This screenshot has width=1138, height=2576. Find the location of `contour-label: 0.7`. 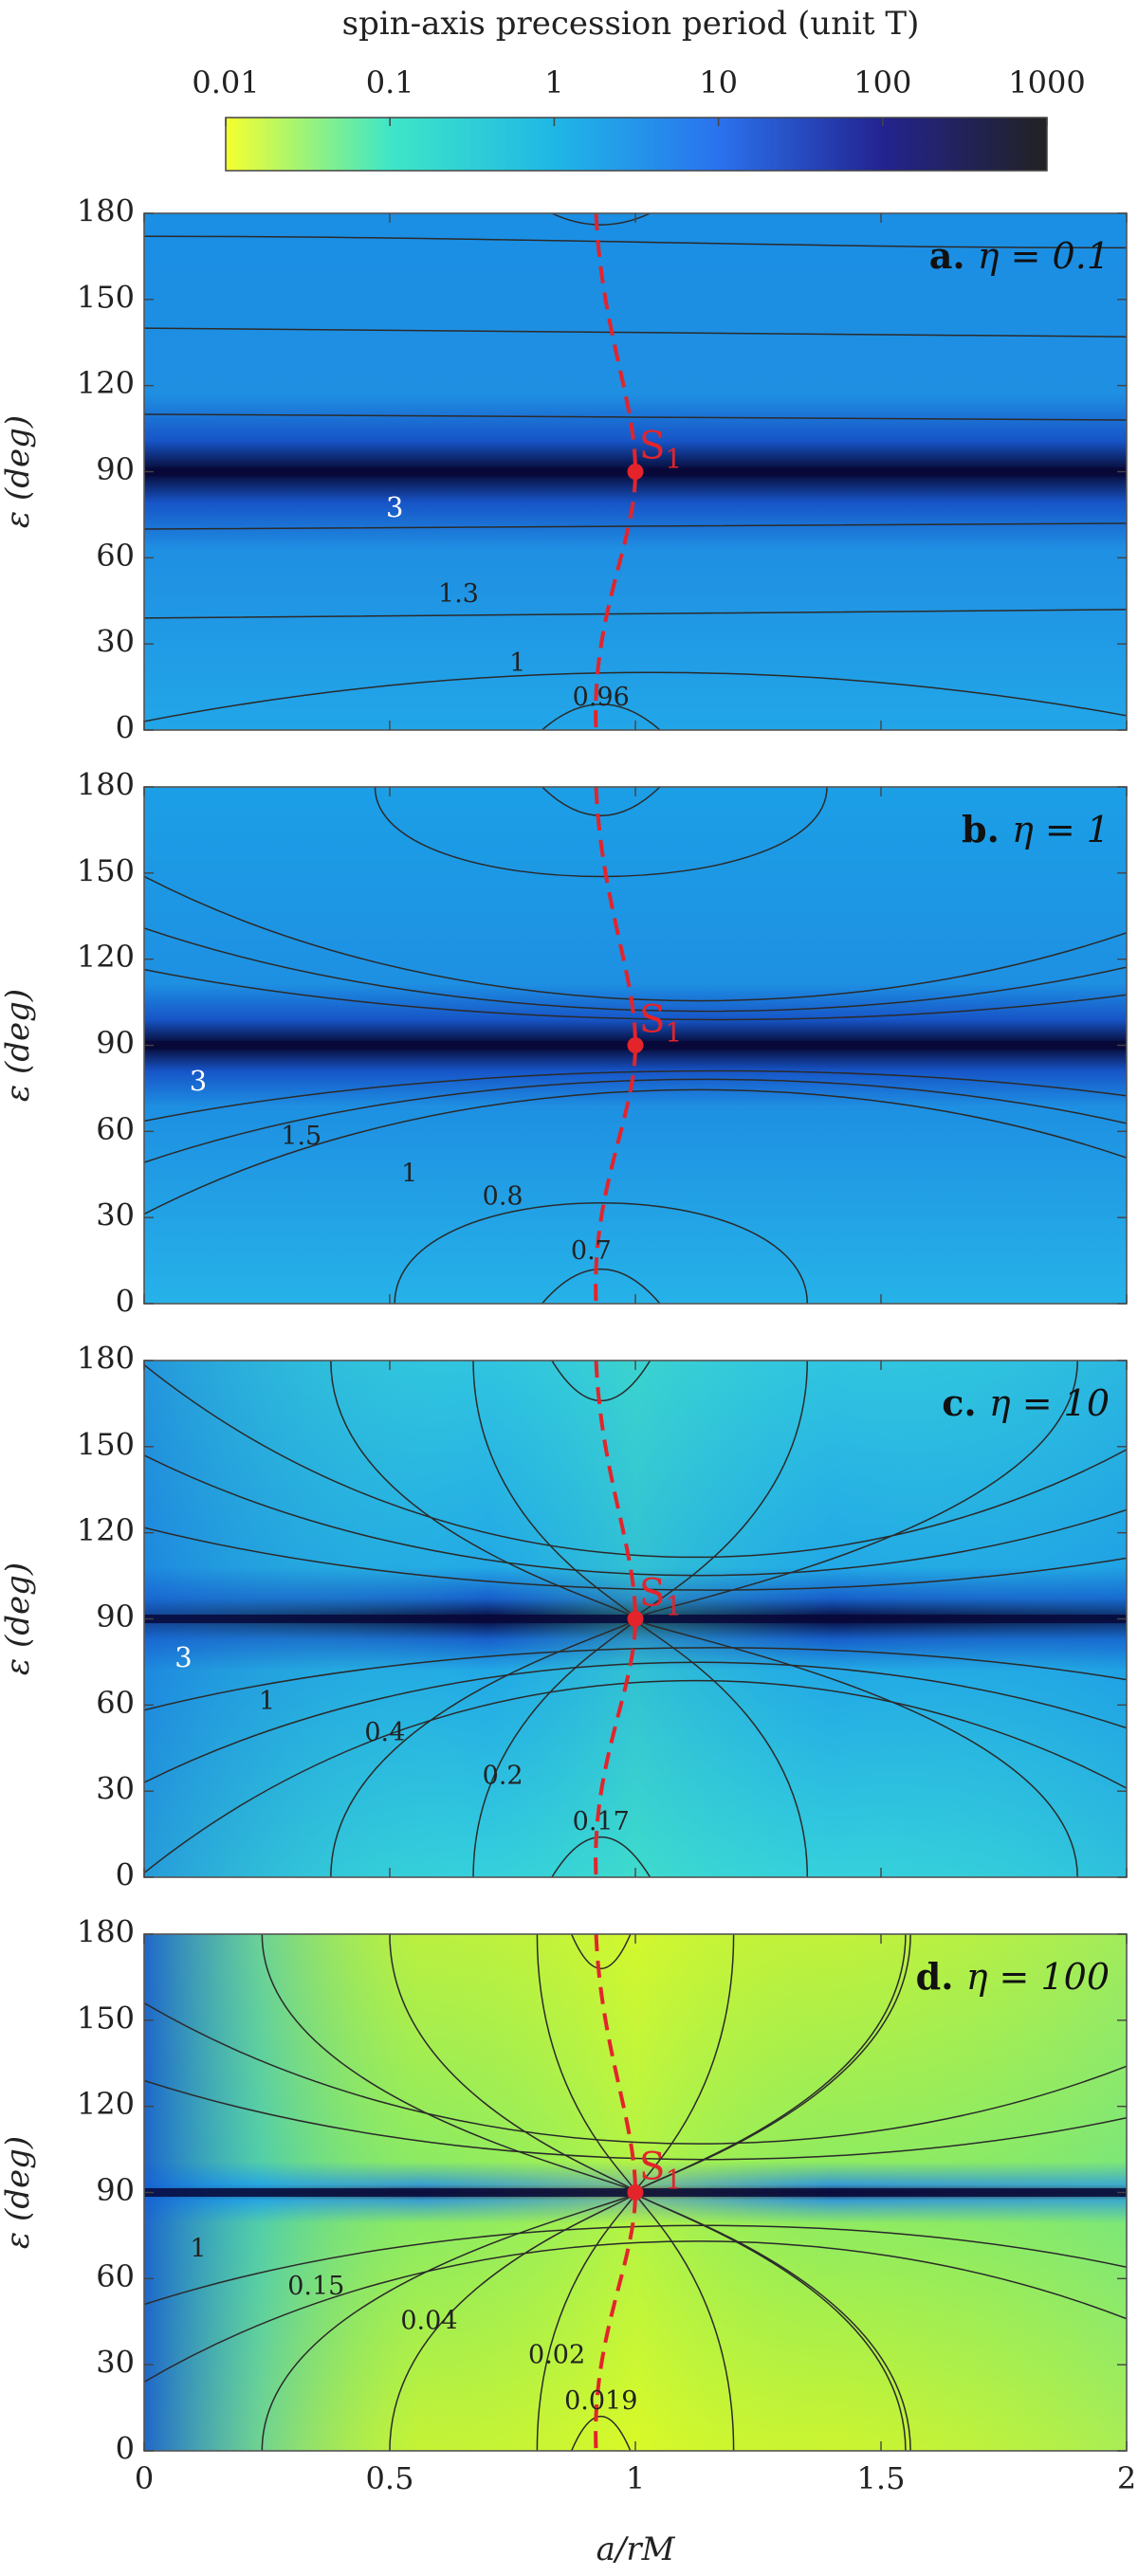

contour-label: 0.7 is located at coordinates (591, 1251).